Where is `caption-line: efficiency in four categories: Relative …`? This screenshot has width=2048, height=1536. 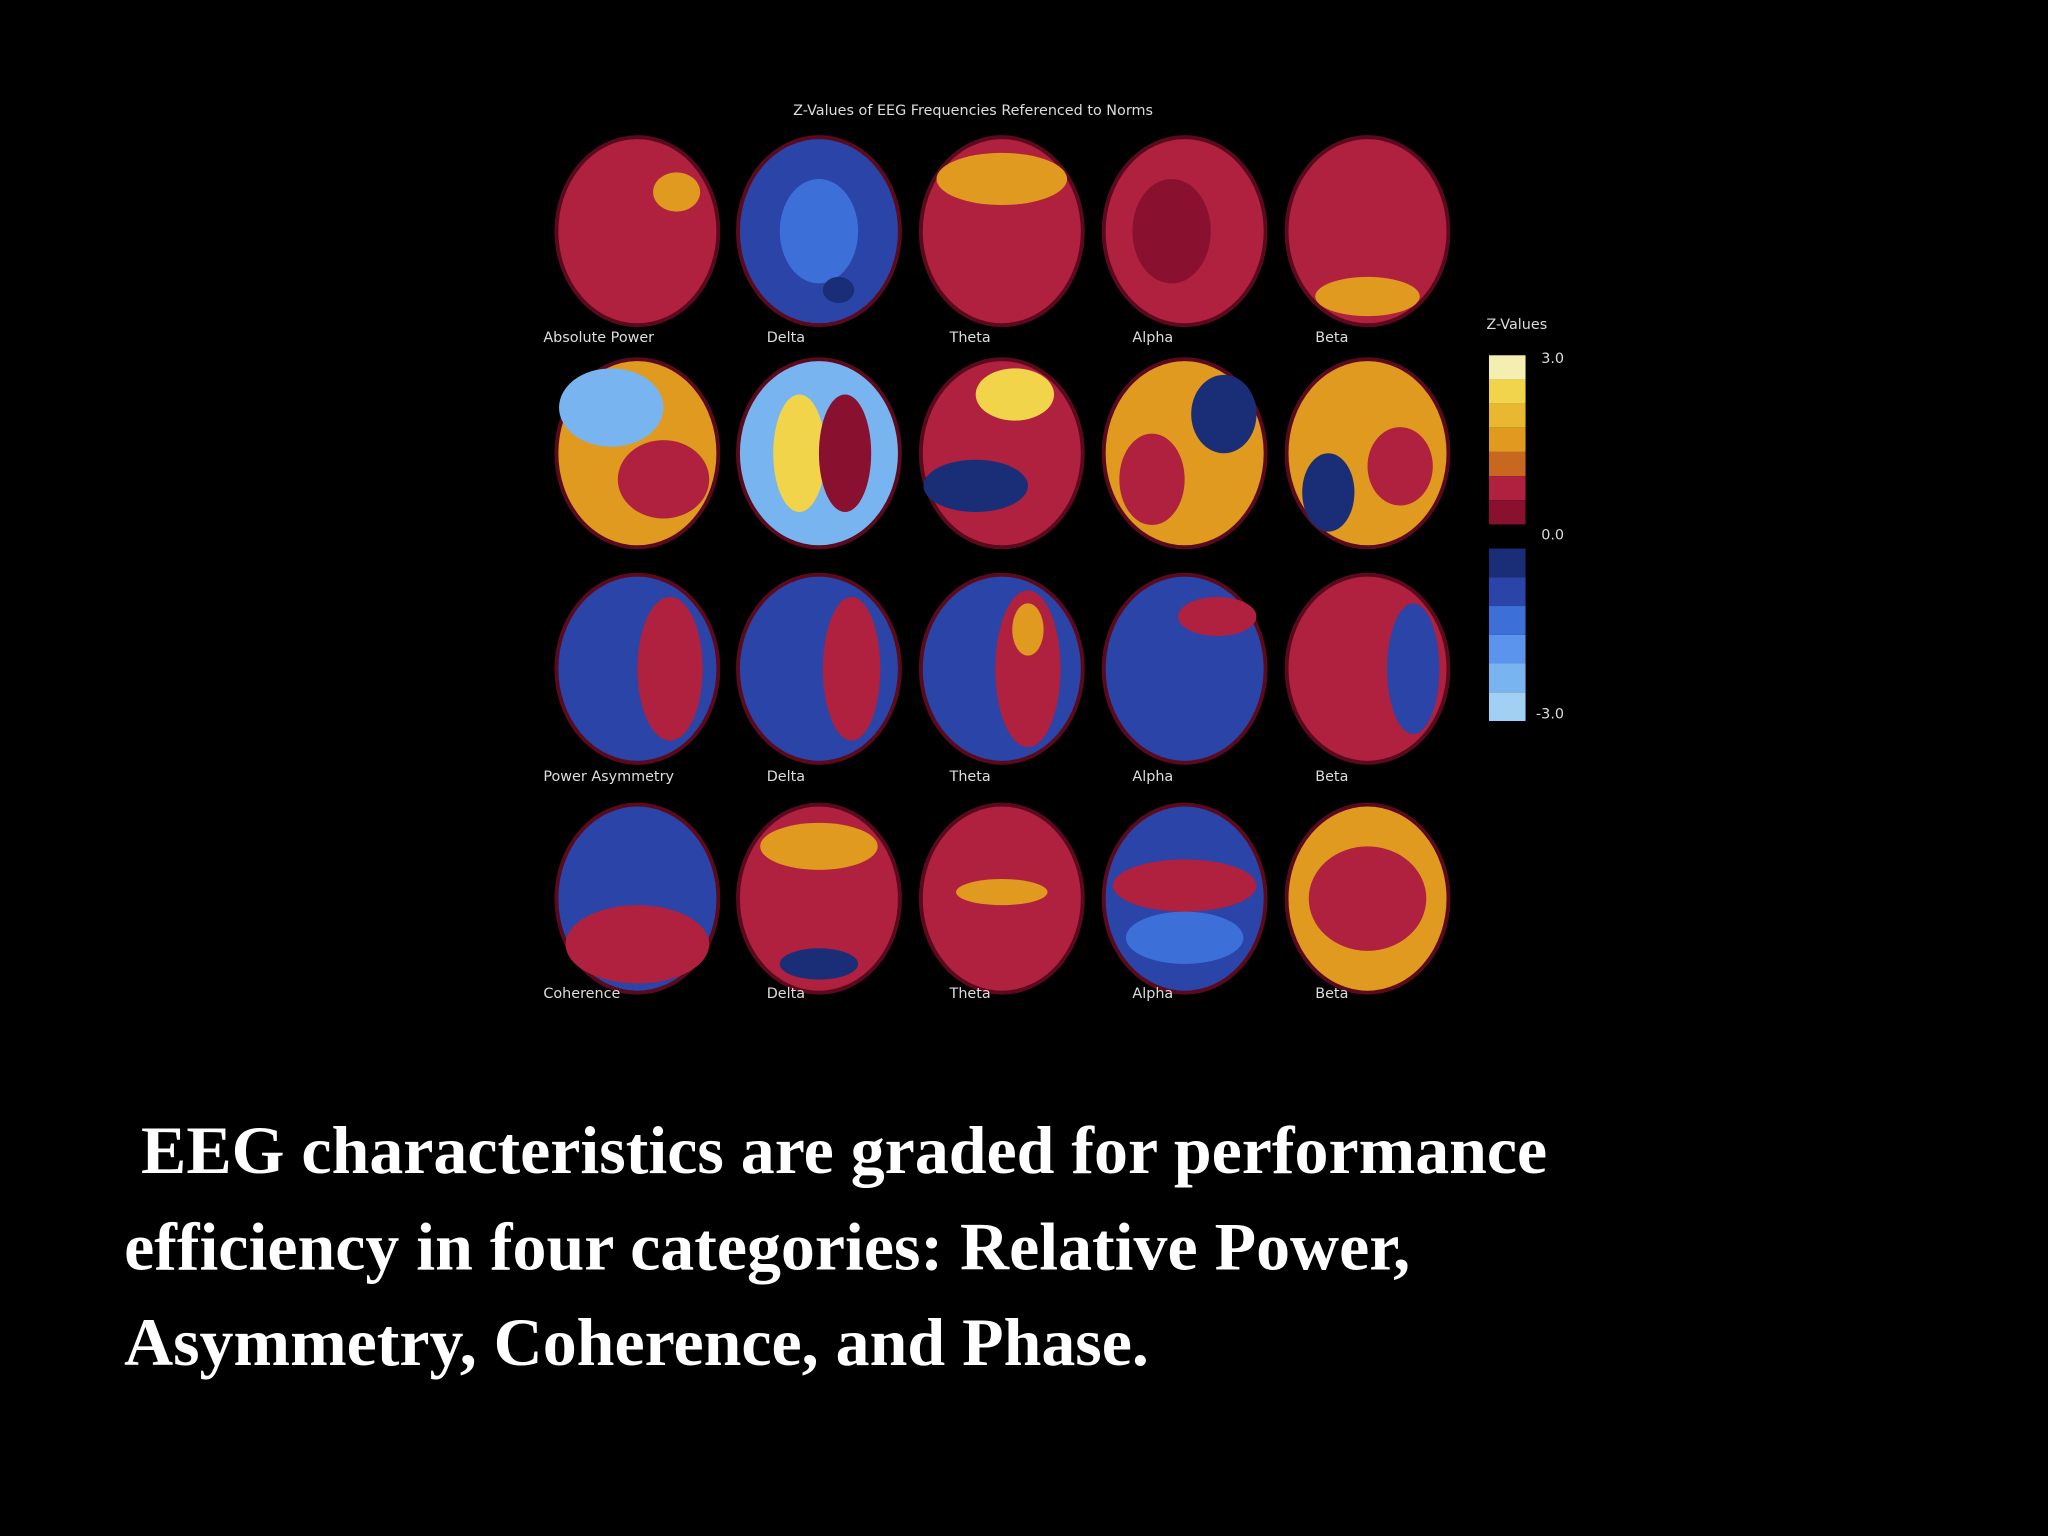
caption-line: efficiency in four categories: Relative … is located at coordinates (767, 1247).